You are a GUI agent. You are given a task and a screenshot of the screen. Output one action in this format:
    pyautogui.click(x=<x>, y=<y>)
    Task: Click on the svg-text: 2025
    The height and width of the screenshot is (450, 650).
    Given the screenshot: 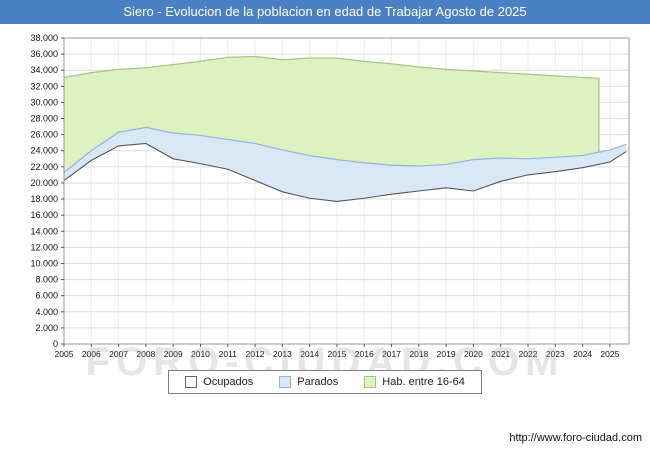 What is the action you would take?
    pyautogui.click(x=609, y=354)
    